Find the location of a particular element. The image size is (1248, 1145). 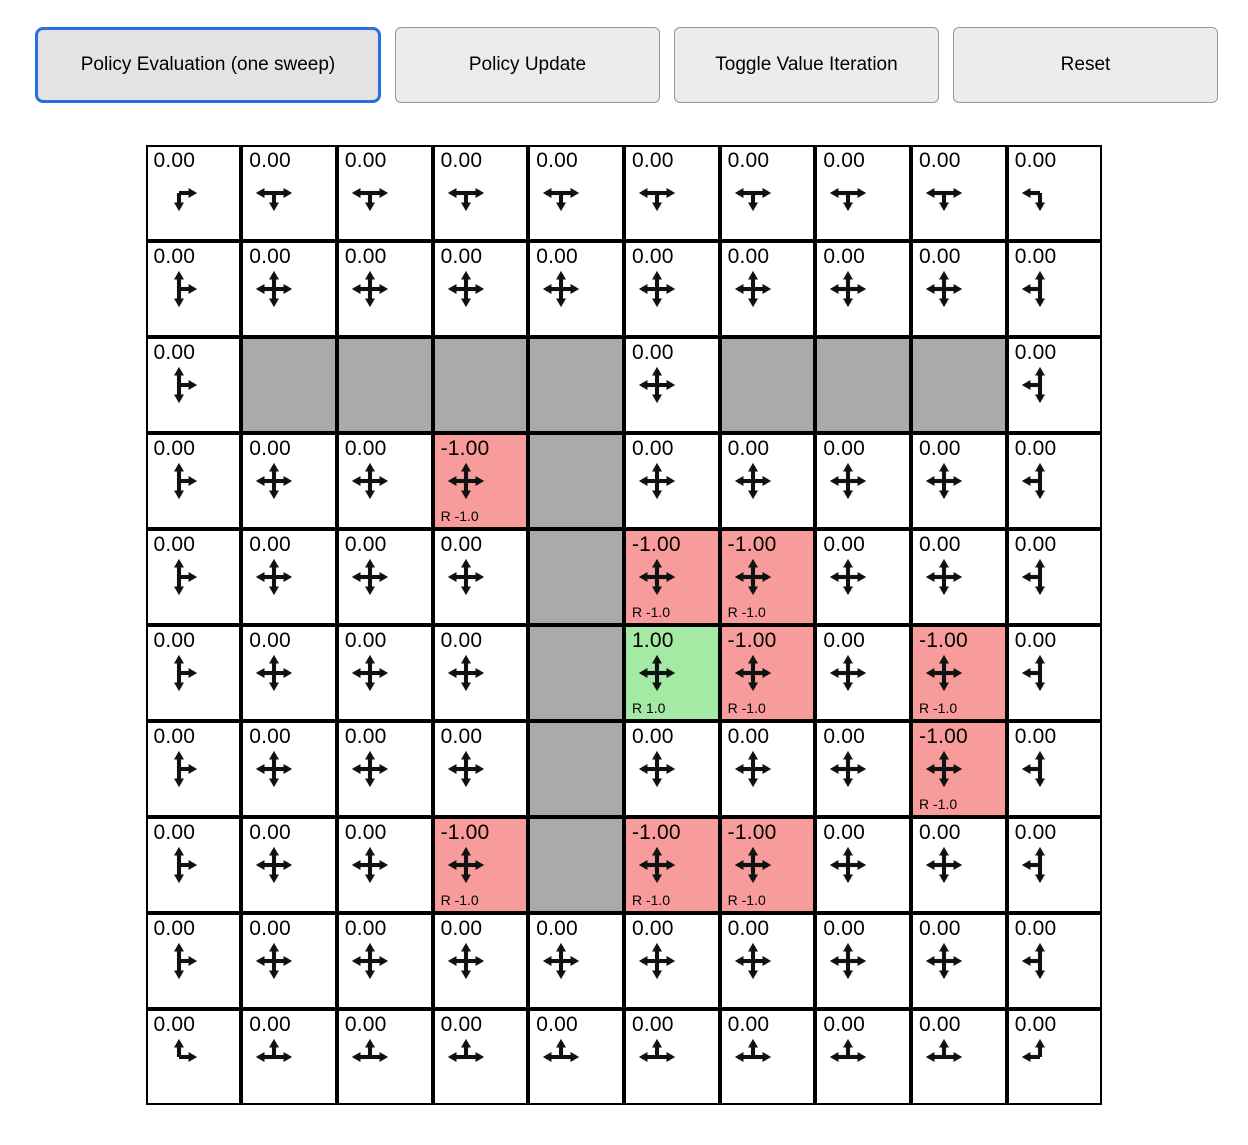

policy-update-button: Policy Update is located at coordinates (527, 65).